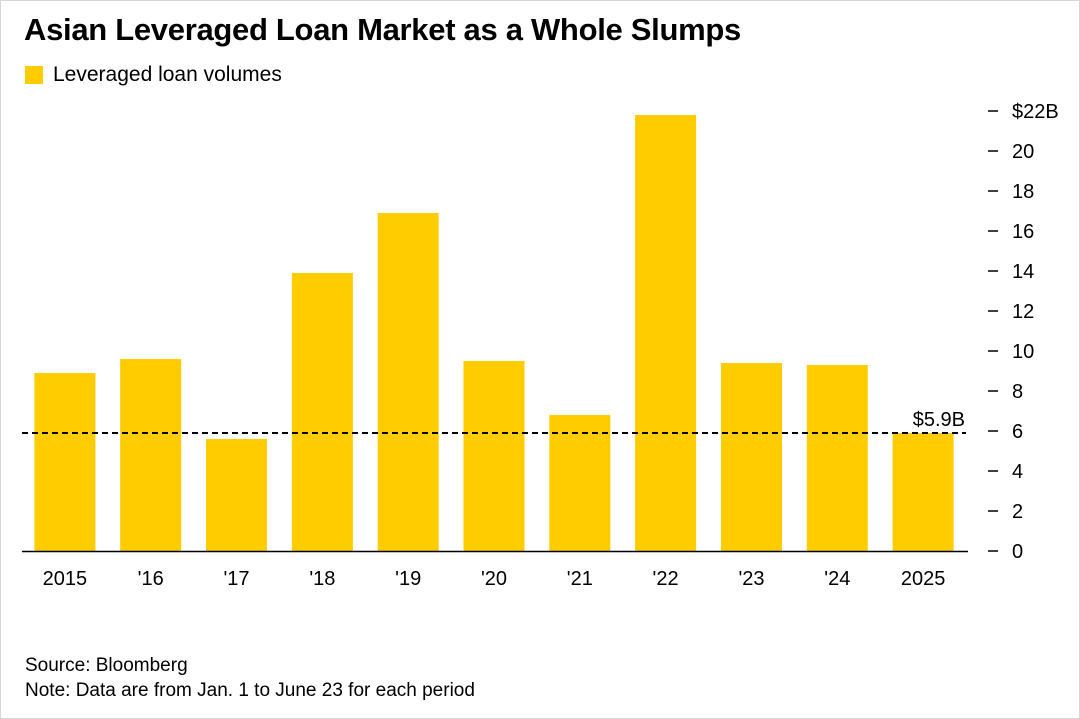 The image size is (1080, 719). Describe the element at coordinates (151, 579) in the screenshot. I see `x-tick-label-1: '16` at that location.